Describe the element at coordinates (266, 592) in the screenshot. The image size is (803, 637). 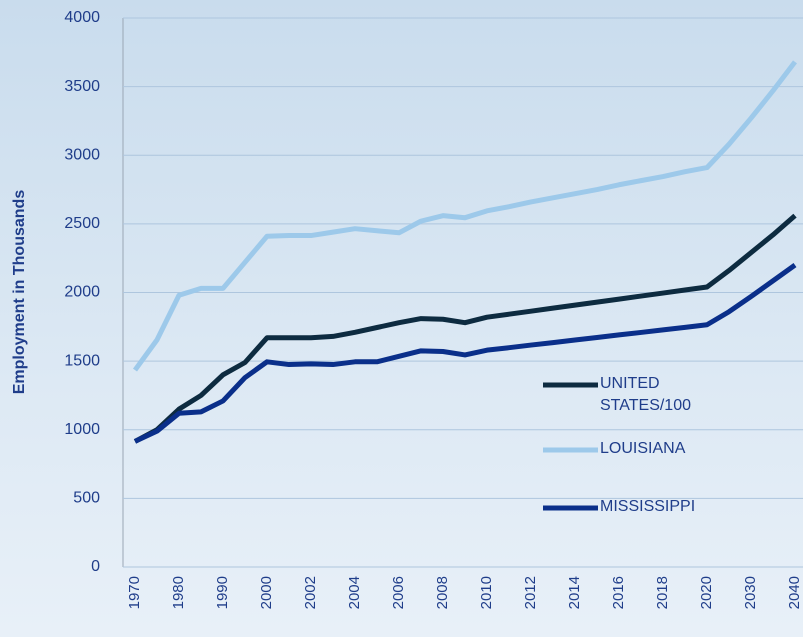
I see `x-tick-label: 2000` at that location.